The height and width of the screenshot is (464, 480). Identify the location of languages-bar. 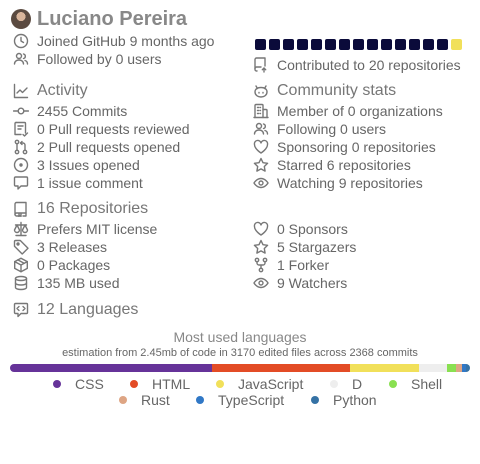
(240, 368).